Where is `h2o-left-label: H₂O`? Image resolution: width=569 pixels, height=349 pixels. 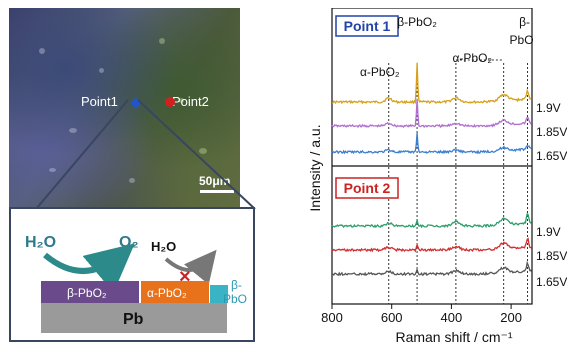 h2o-left-label: H₂O is located at coordinates (40, 242).